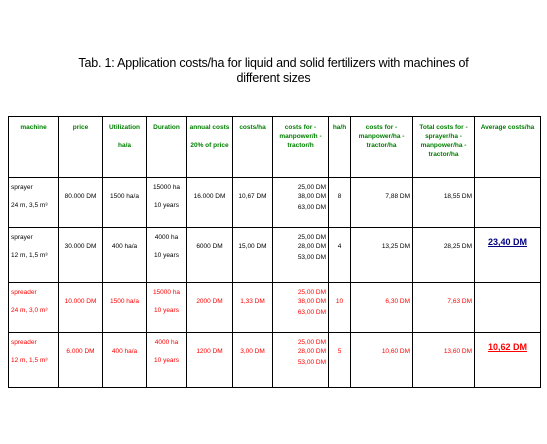  Describe the element at coordinates (124, 147) in the screenshot. I see `header-utilization: Utilization ha/a` at that location.